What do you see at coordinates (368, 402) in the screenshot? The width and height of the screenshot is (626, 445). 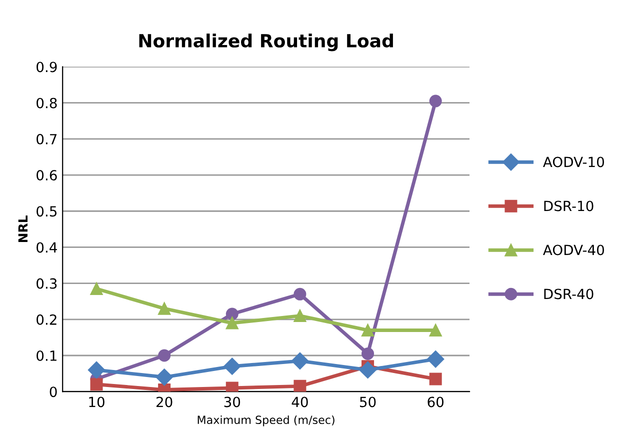 I see `x-tick-label: 50` at bounding box center [368, 402].